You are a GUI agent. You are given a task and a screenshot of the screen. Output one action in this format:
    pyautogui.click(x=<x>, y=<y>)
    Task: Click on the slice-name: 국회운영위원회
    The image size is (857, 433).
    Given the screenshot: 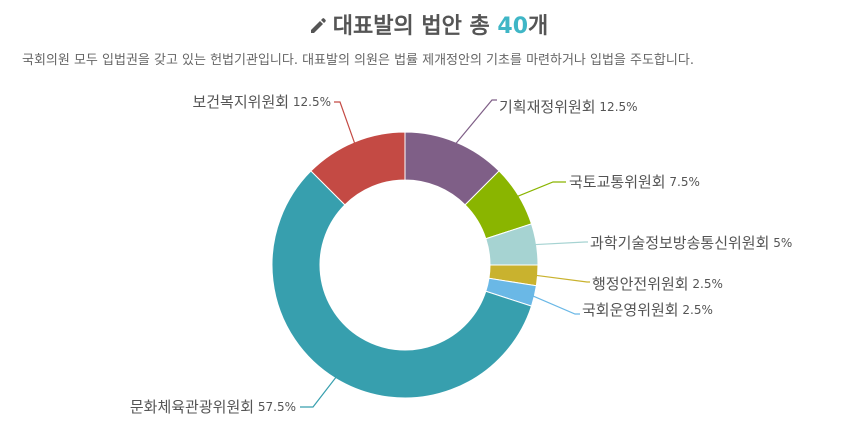 What is the action you would take?
    pyautogui.click(x=630, y=310)
    